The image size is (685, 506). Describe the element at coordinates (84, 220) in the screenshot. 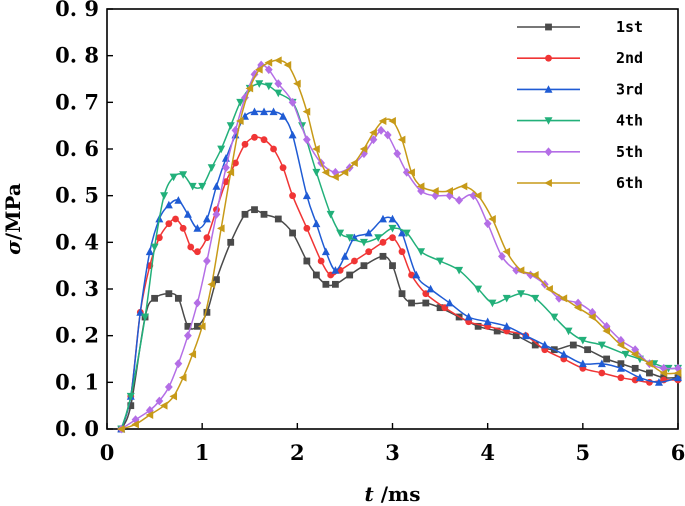

I see `y-axis: 0. 0 0. 1 0. 2 0. 3 0. 4 0. 5 0. 6 0. 7 0. 8 0. 9` at that location.